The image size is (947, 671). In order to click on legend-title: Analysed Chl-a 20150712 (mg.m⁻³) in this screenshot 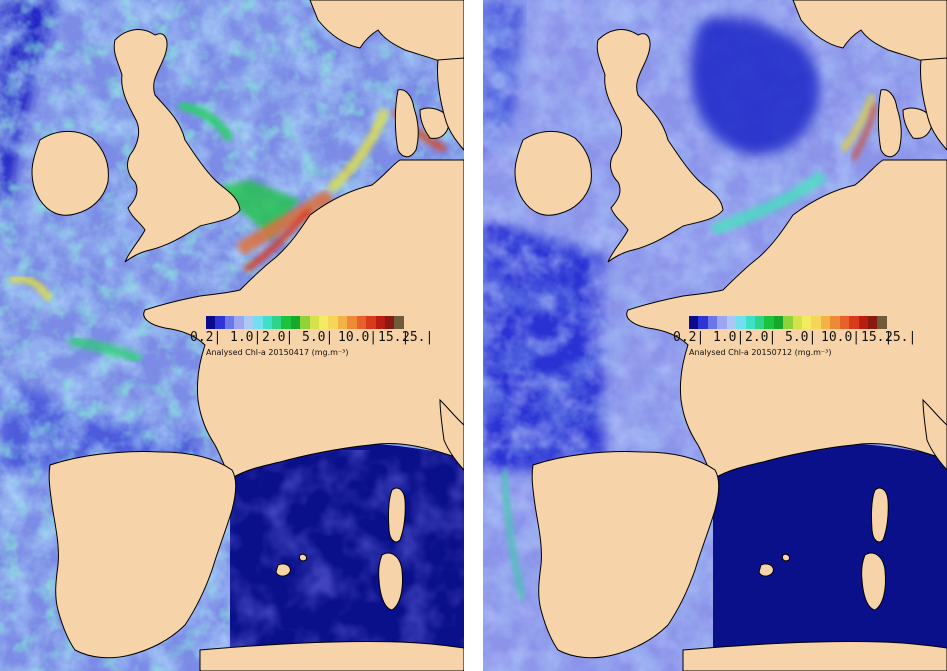, I will do `click(760, 352)`.